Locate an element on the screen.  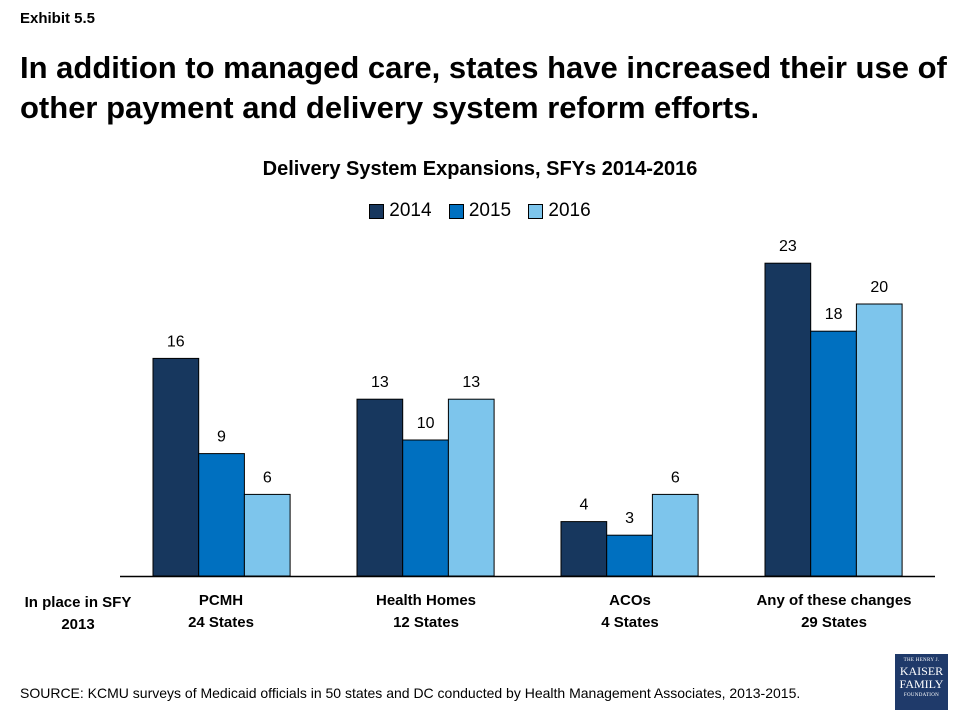
category-label-any: Any of these changes 29 States is located at coordinates (834, 612).